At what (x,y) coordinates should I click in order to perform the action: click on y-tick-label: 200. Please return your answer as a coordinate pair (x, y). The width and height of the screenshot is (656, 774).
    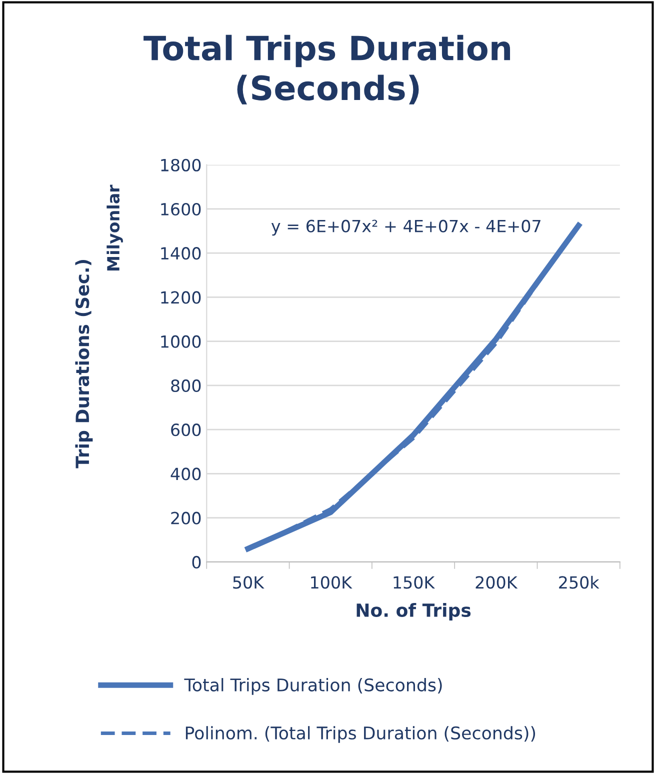
    Looking at the image, I should click on (186, 518).